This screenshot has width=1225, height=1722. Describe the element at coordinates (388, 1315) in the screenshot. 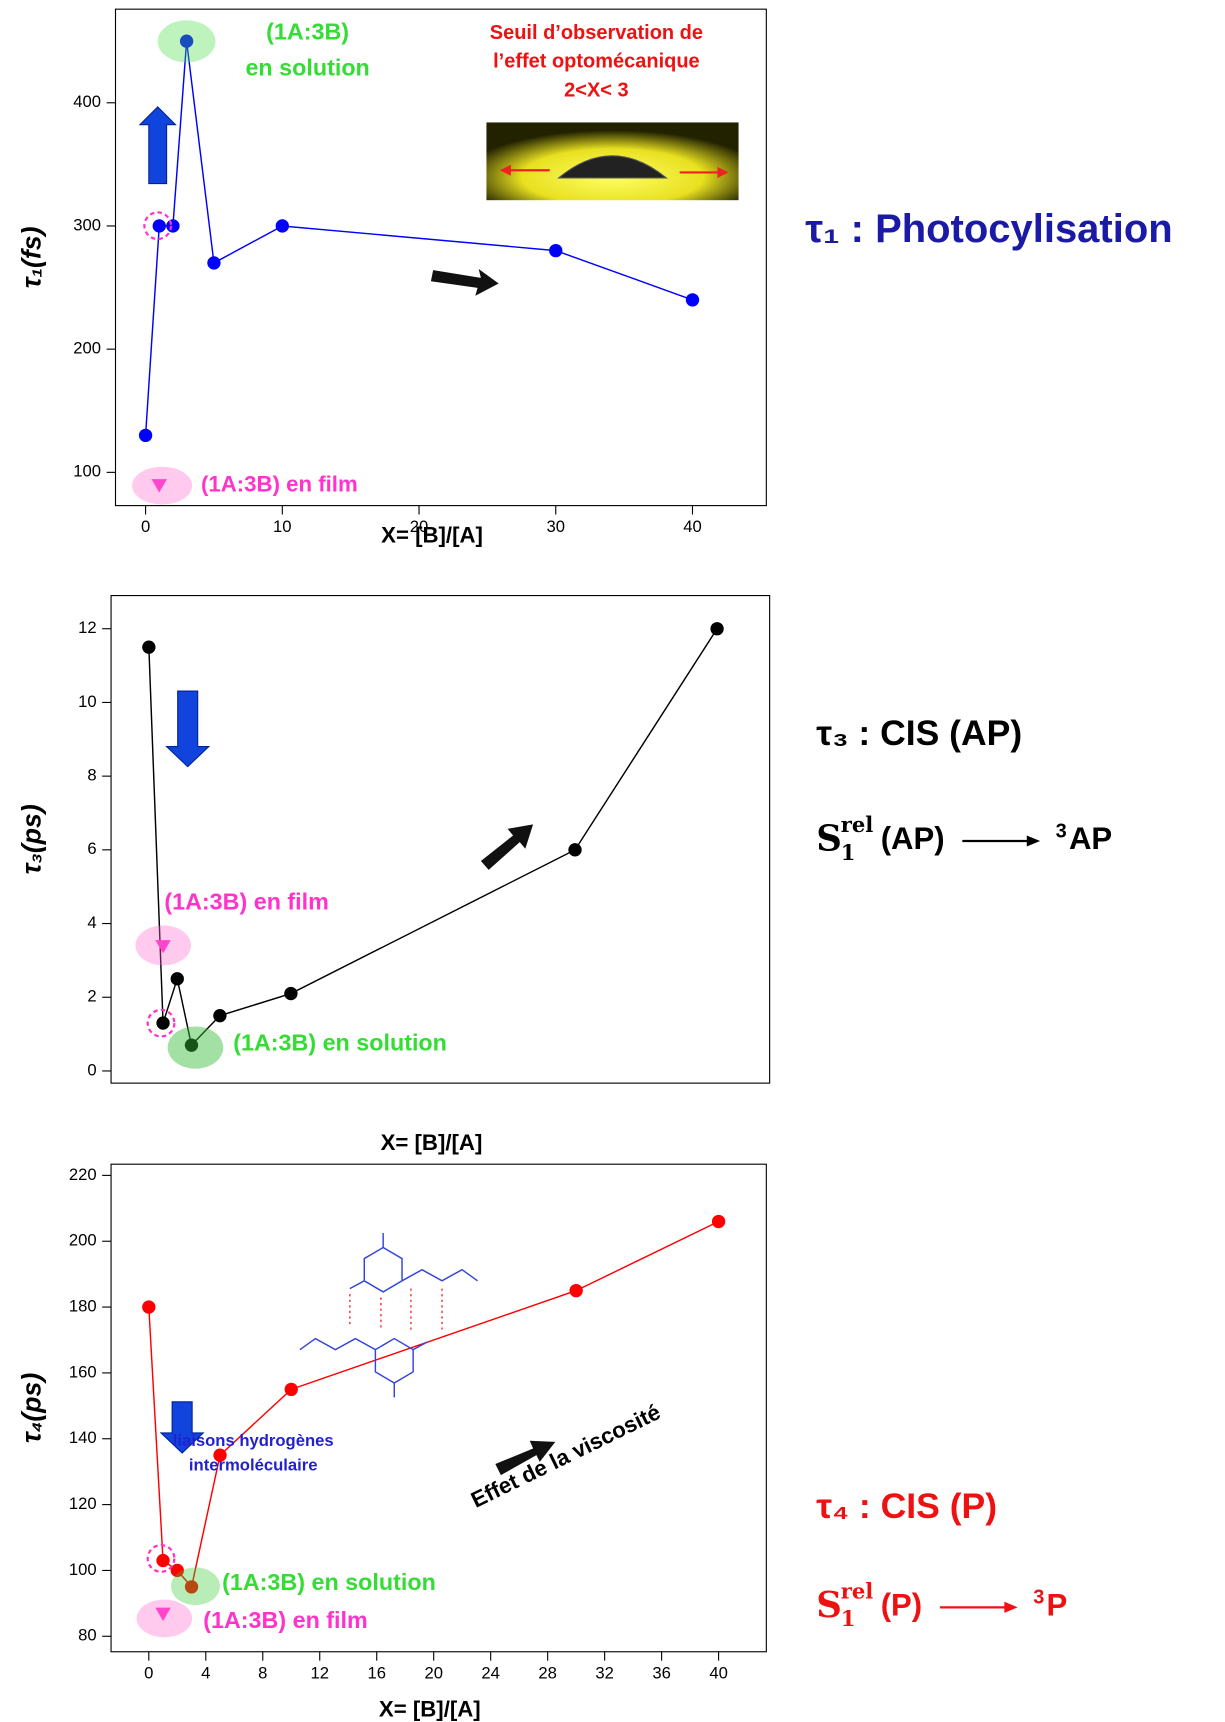

I see `molecule` at that location.